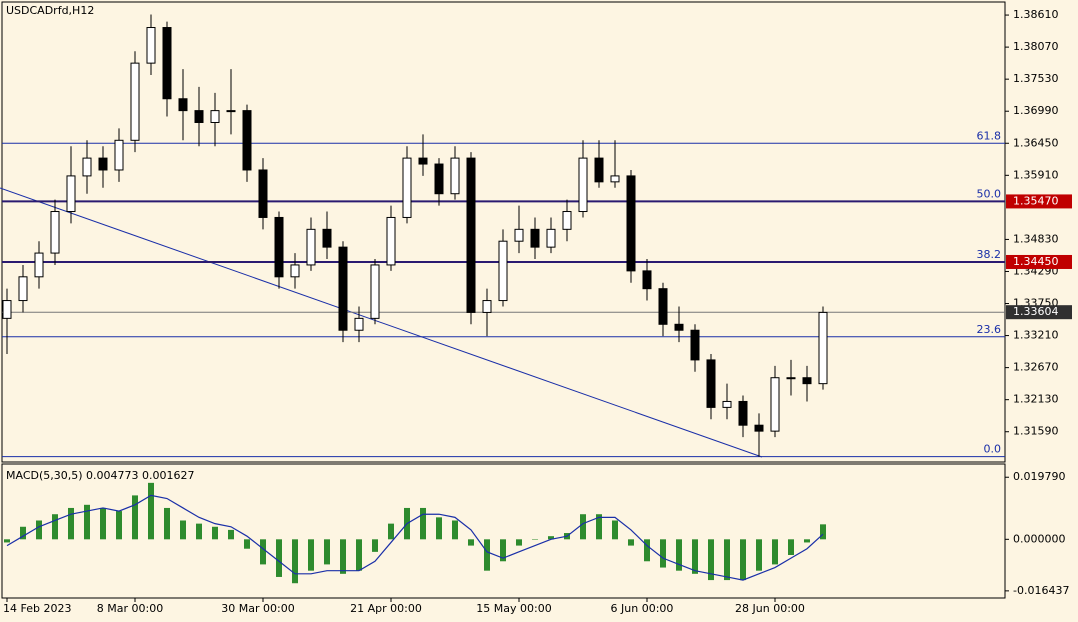 The width and height of the screenshot is (1078, 622). What do you see at coordinates (257, 608) in the screenshot?
I see `x-tick-label: 30 Mar 00:00` at bounding box center [257, 608].